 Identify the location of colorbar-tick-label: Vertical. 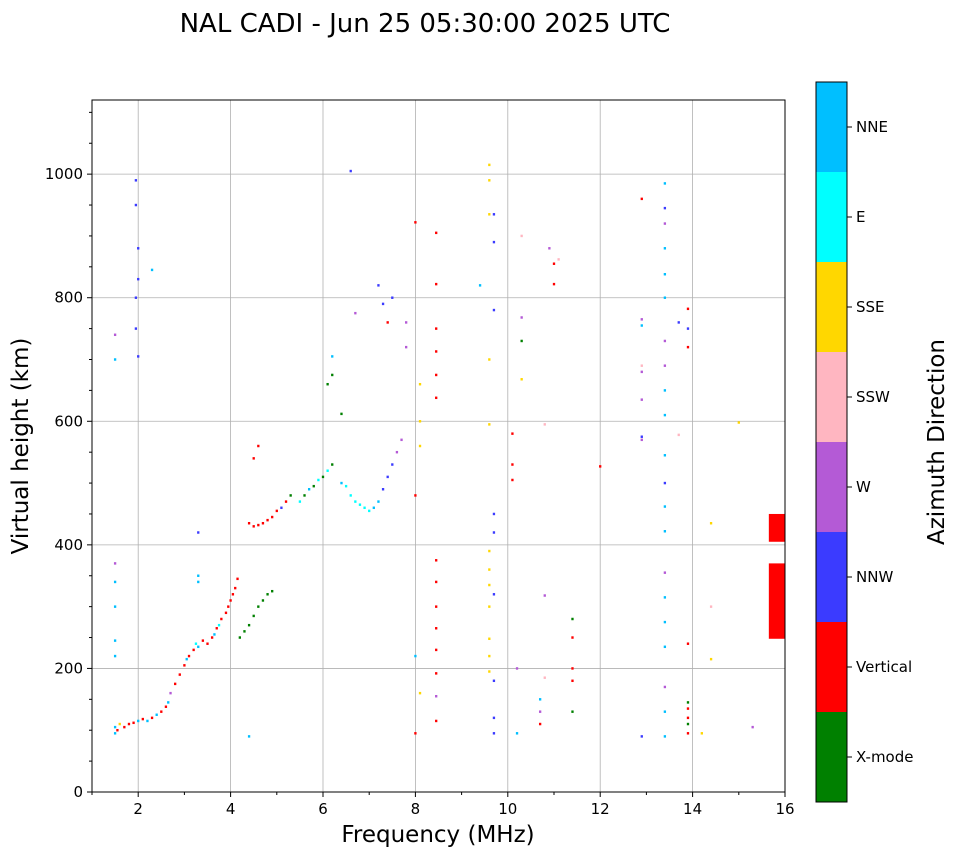
(884, 667).